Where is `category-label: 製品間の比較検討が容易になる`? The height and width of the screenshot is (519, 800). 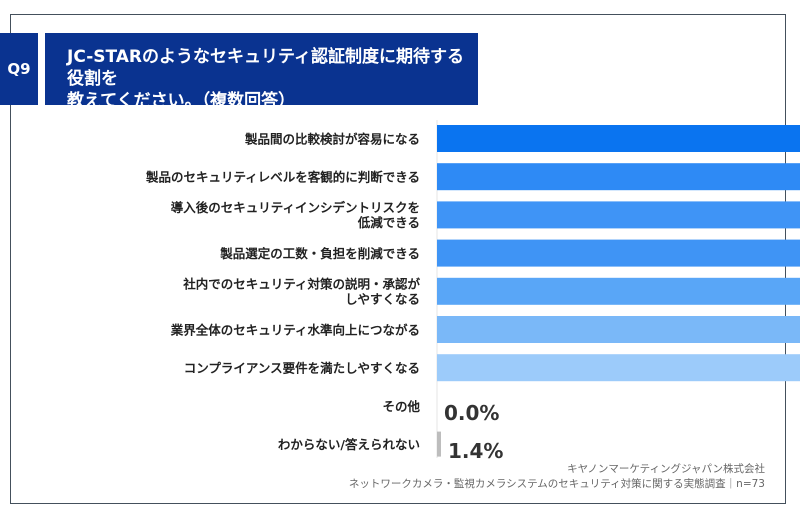
category-label: 製品間の比較検討が容易になる is located at coordinates (332, 139).